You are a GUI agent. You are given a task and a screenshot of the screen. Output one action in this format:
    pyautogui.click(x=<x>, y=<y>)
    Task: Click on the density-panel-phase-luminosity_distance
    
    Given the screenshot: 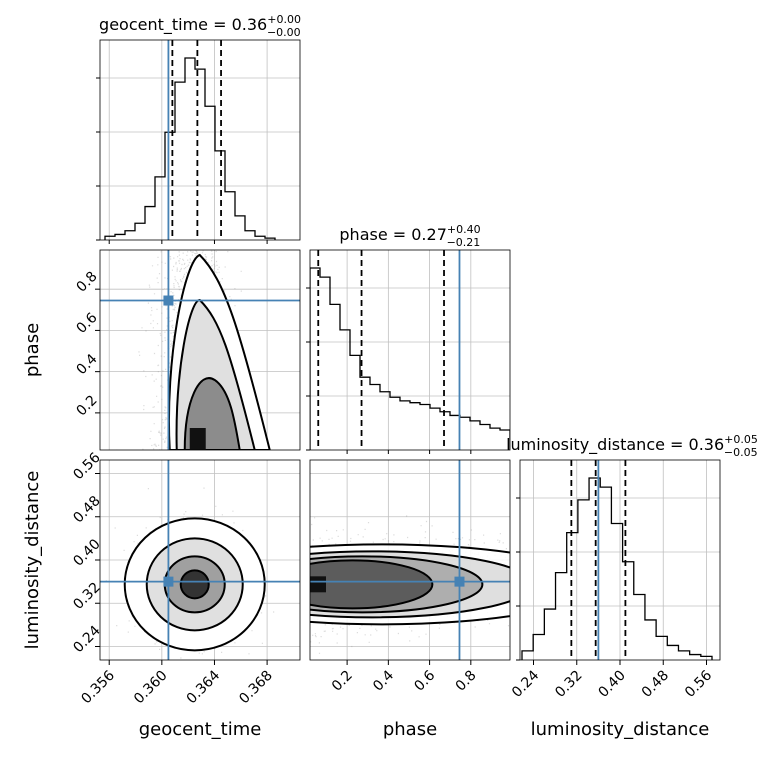 What is the action you would take?
    pyautogui.click(x=410, y=560)
    